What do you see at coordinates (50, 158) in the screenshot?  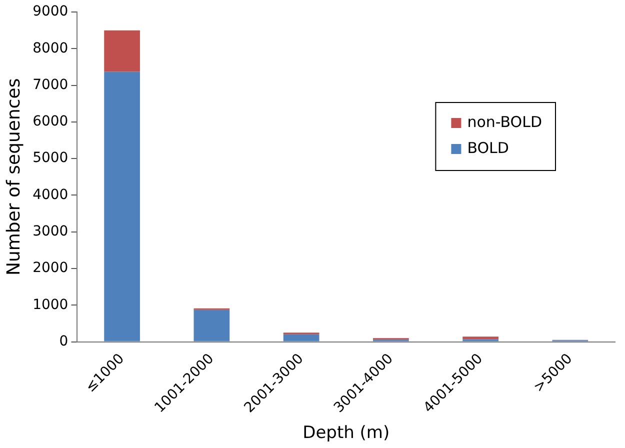 I see `y-tick-label: 5000` at bounding box center [50, 158].